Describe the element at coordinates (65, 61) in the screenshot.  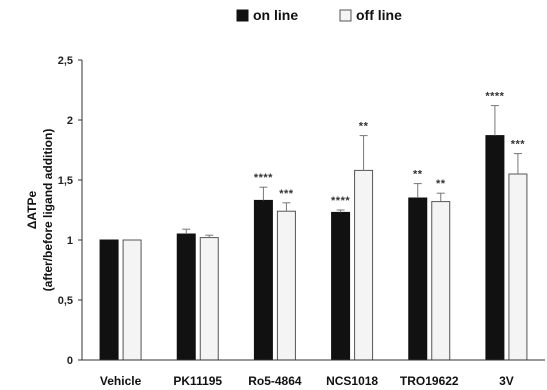
I see `y-tick-label: 2,5` at that location.